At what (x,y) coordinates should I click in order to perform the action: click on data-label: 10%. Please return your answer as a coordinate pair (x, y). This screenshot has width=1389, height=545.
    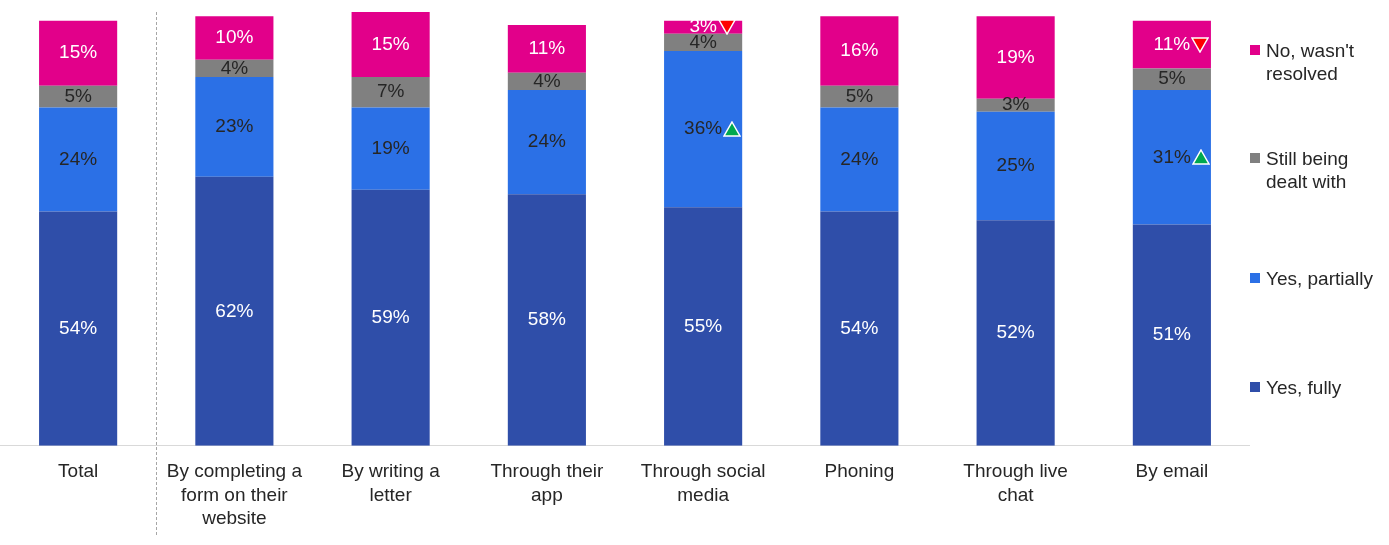
    Looking at the image, I should click on (234, 37).